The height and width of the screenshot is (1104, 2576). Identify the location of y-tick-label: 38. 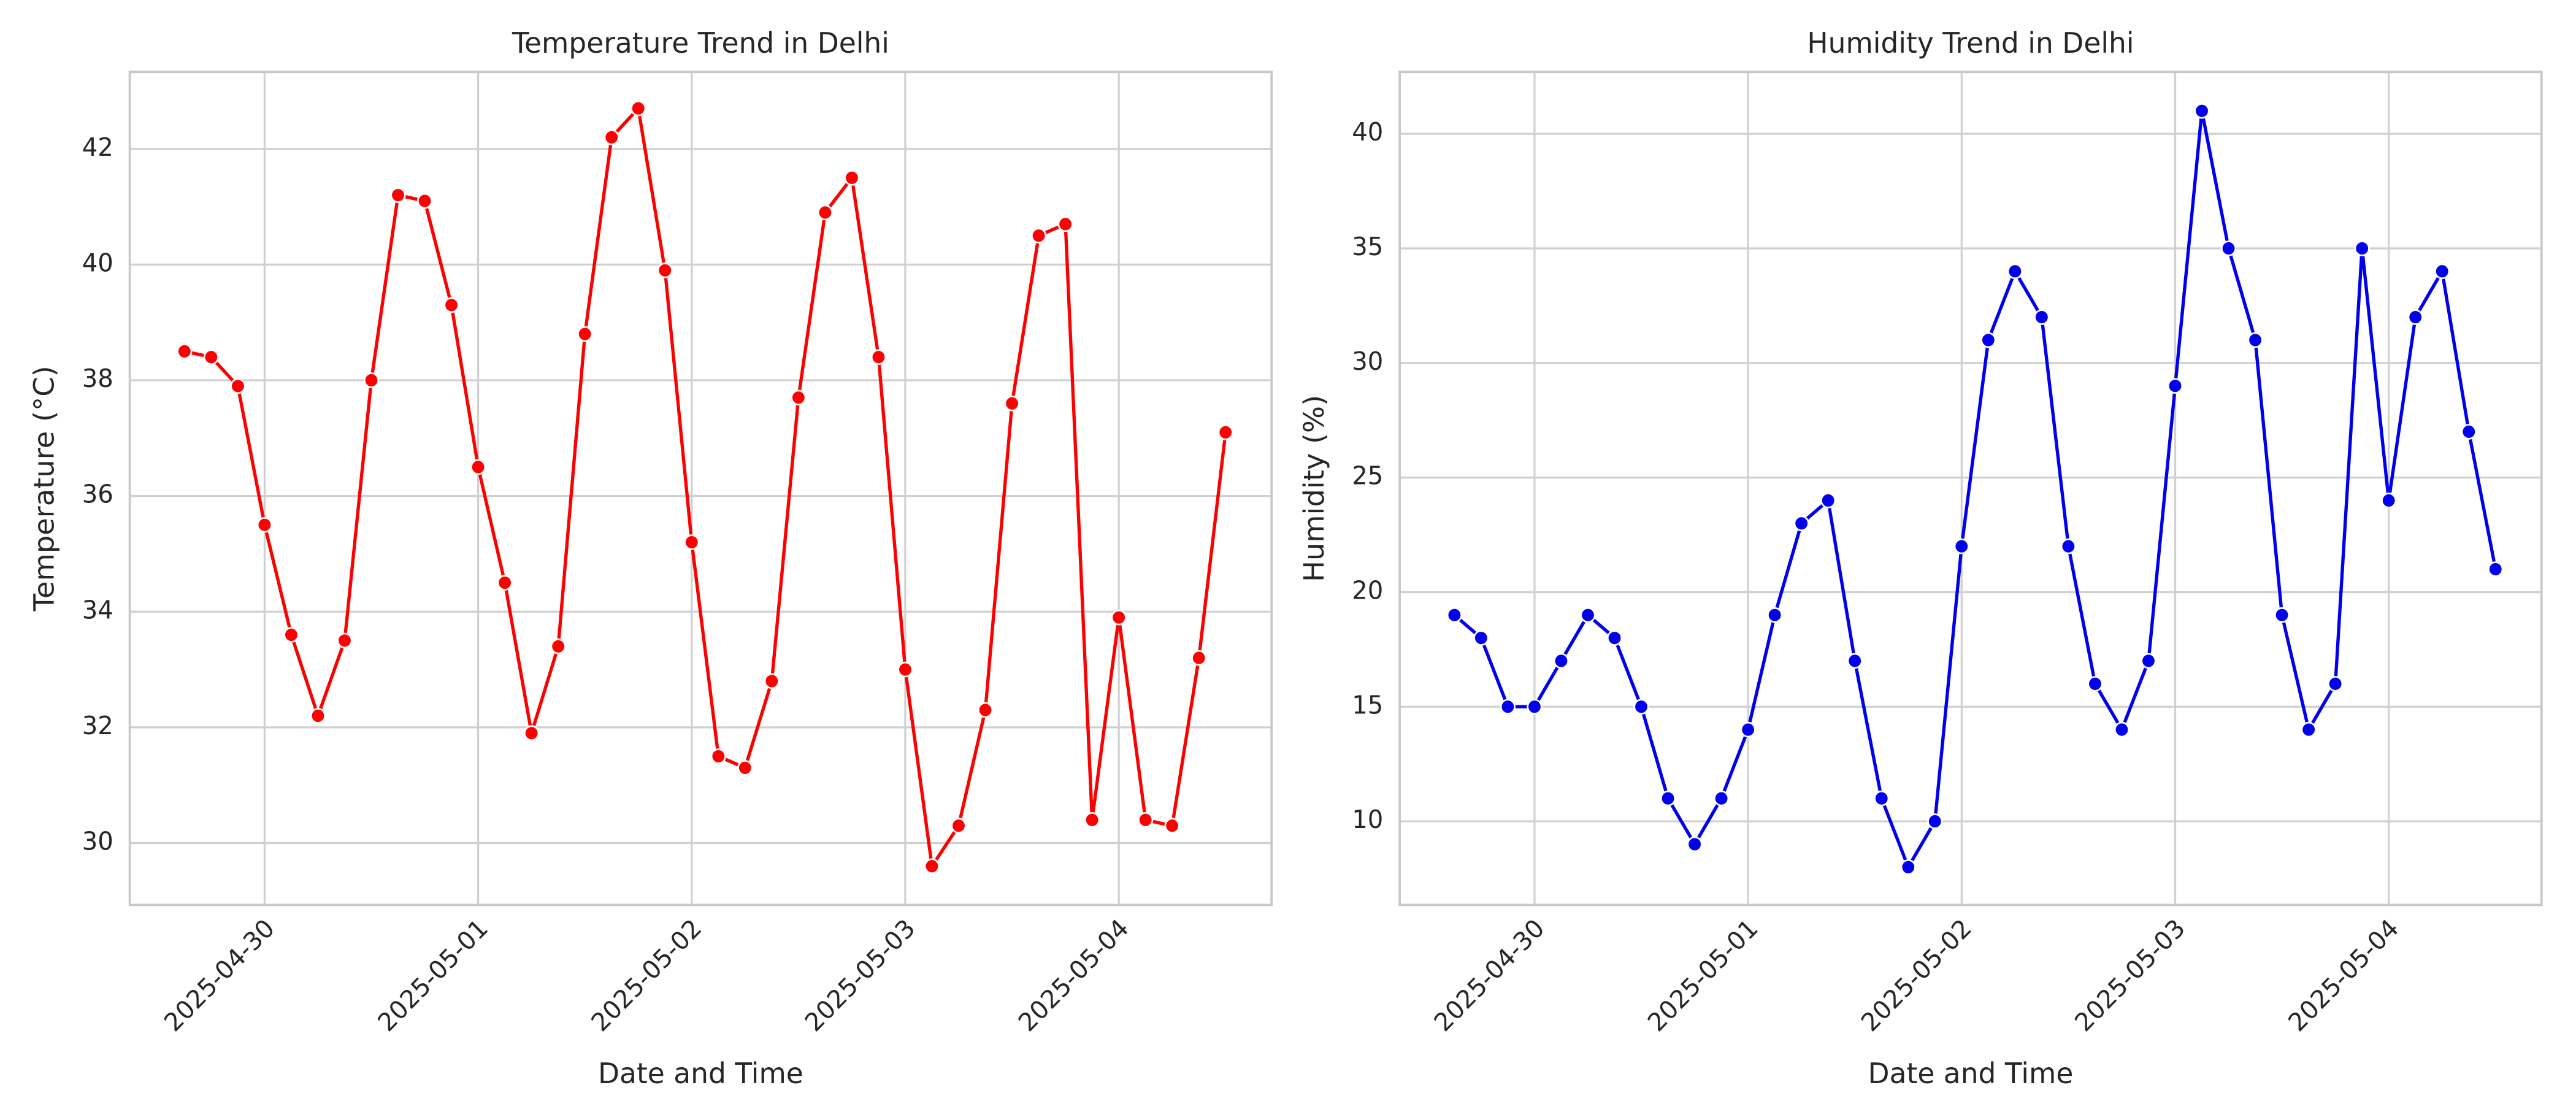
(97, 378).